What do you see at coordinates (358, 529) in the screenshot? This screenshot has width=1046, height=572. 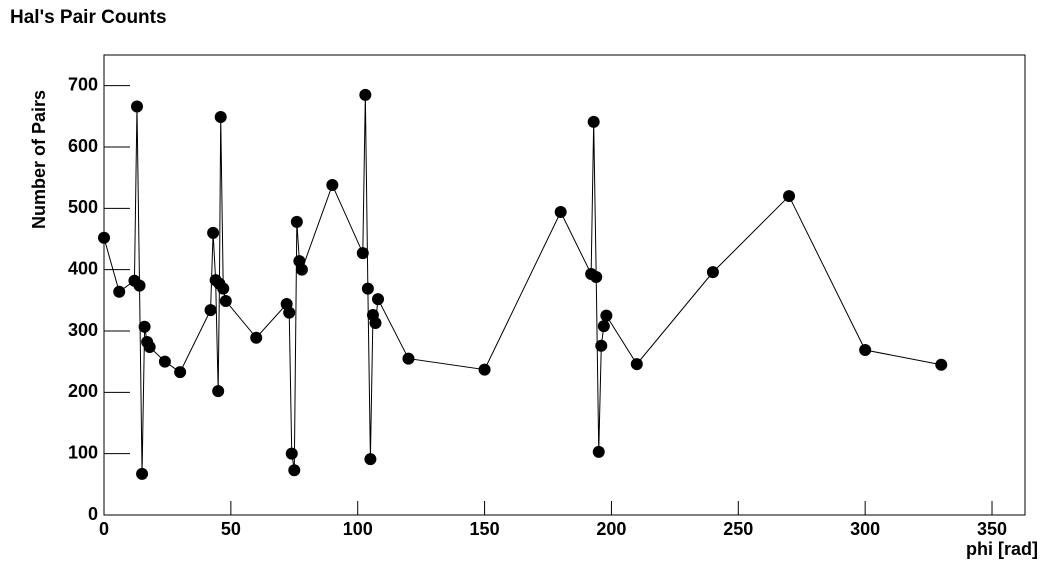 I see `x-tick-label: 100` at bounding box center [358, 529].